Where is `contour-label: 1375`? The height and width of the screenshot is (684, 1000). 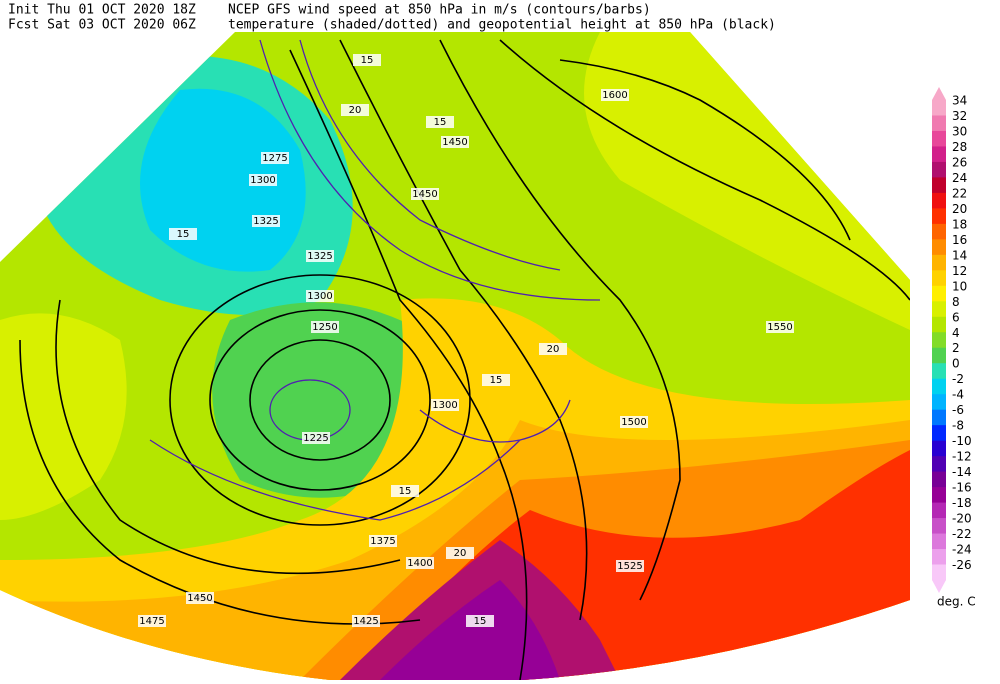 contour-label: 1375 is located at coordinates (382, 541).